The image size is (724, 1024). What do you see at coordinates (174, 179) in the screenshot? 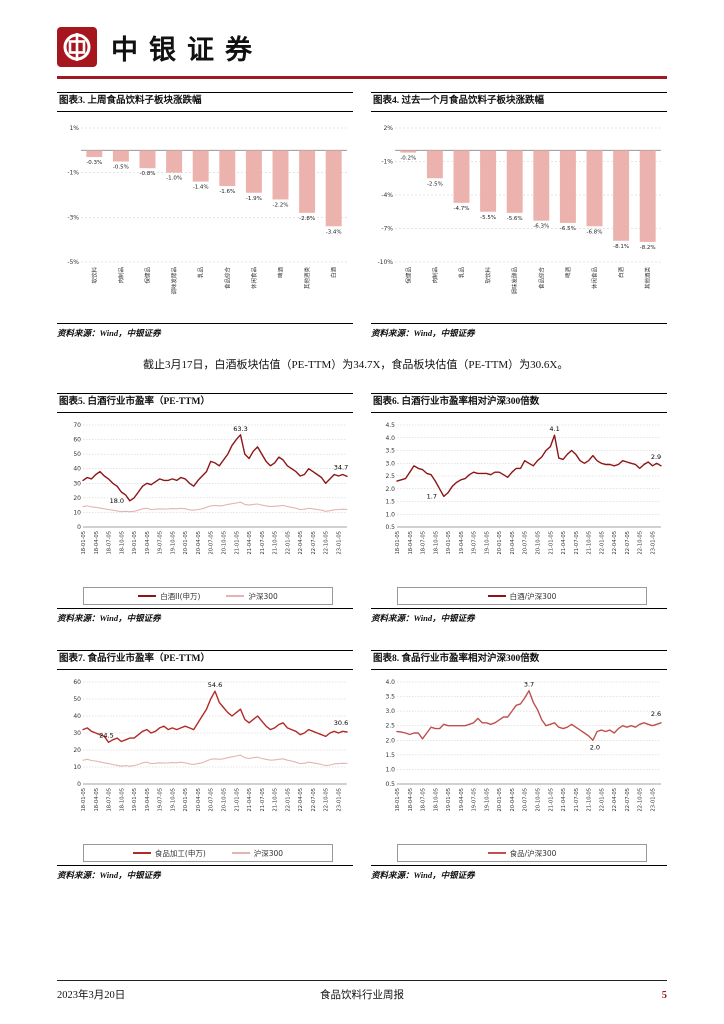
I see `svg-text: -1.0%` at bounding box center [174, 179].